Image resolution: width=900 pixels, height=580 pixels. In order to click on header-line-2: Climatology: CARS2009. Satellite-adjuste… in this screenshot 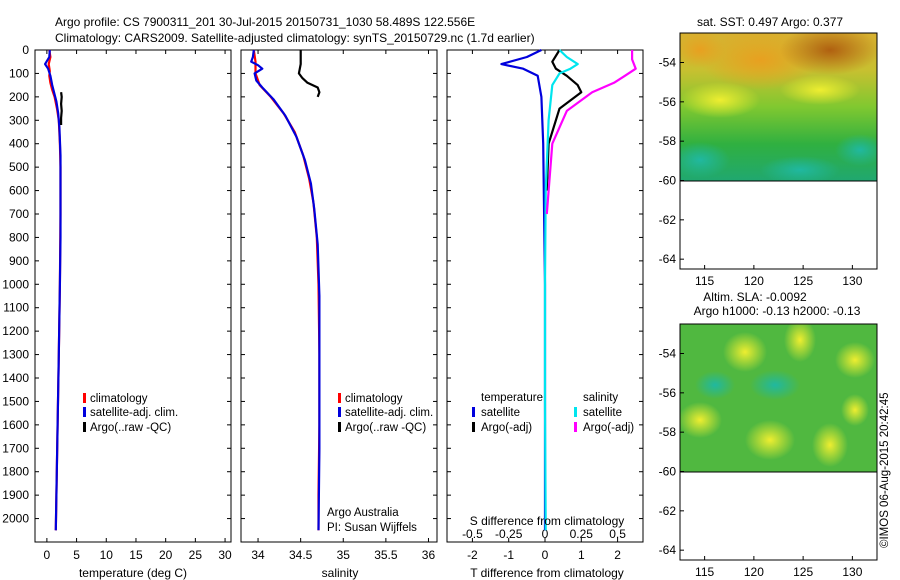, I will do `click(295, 38)`.